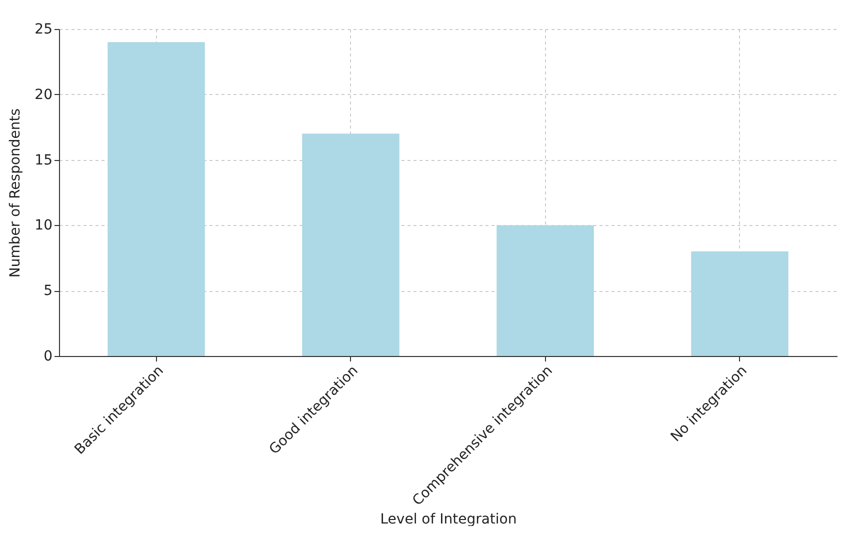 This screenshot has width=844, height=539. What do you see at coordinates (43, 94) in the screenshot?
I see `y-tick-label: 20` at bounding box center [43, 94].